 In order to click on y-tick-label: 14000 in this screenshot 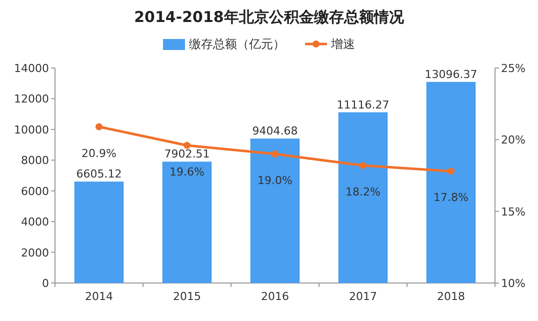, I will do `click(31, 68)`.